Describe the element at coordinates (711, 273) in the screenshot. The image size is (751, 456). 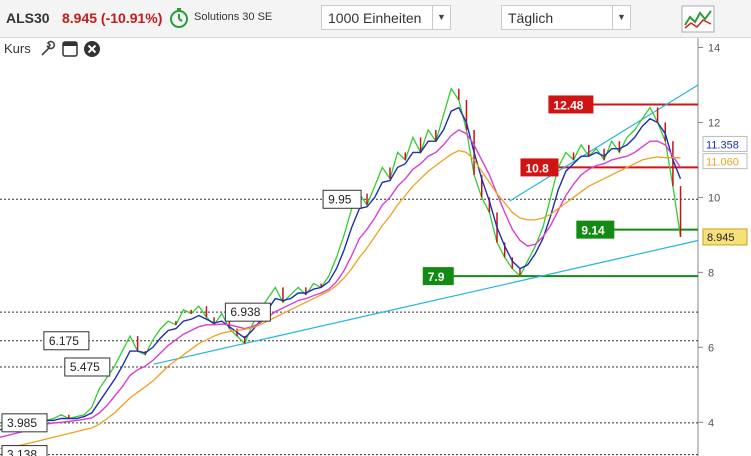
I see `y-tick-label: 8` at that location.